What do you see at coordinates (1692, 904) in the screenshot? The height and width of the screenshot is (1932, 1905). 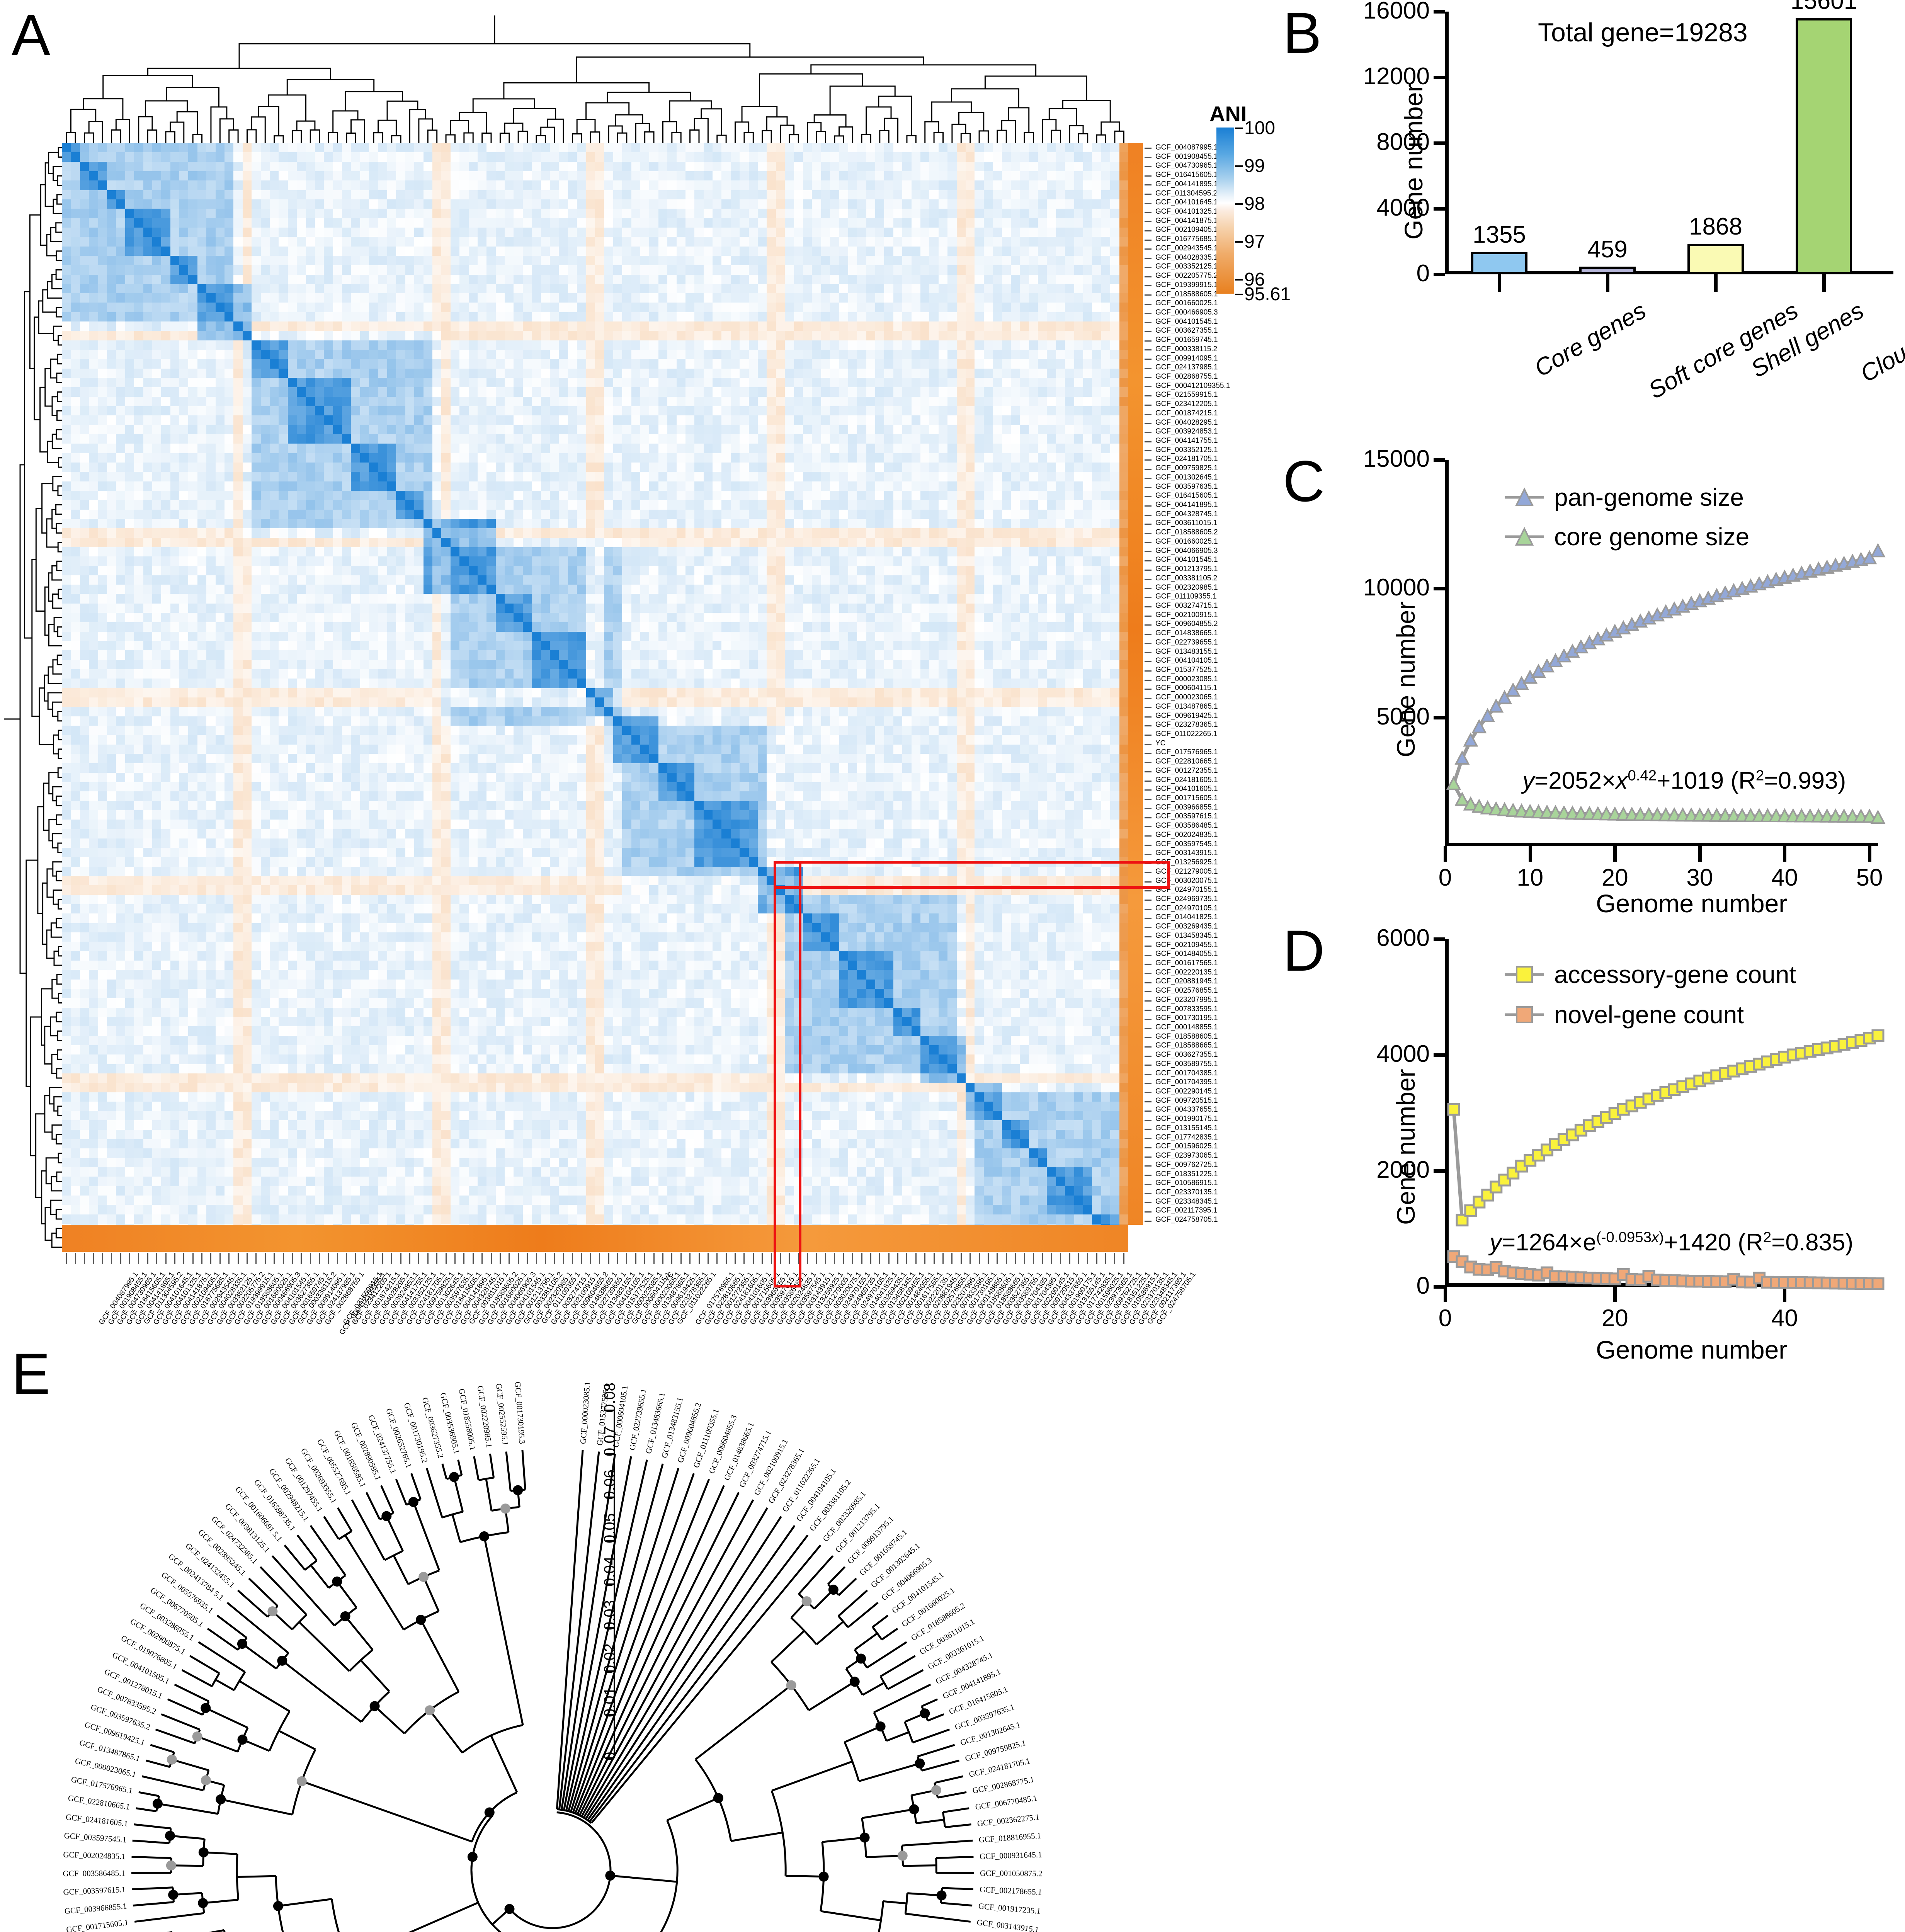 I see `panel-c-xlabel: Genome number` at bounding box center [1692, 904].